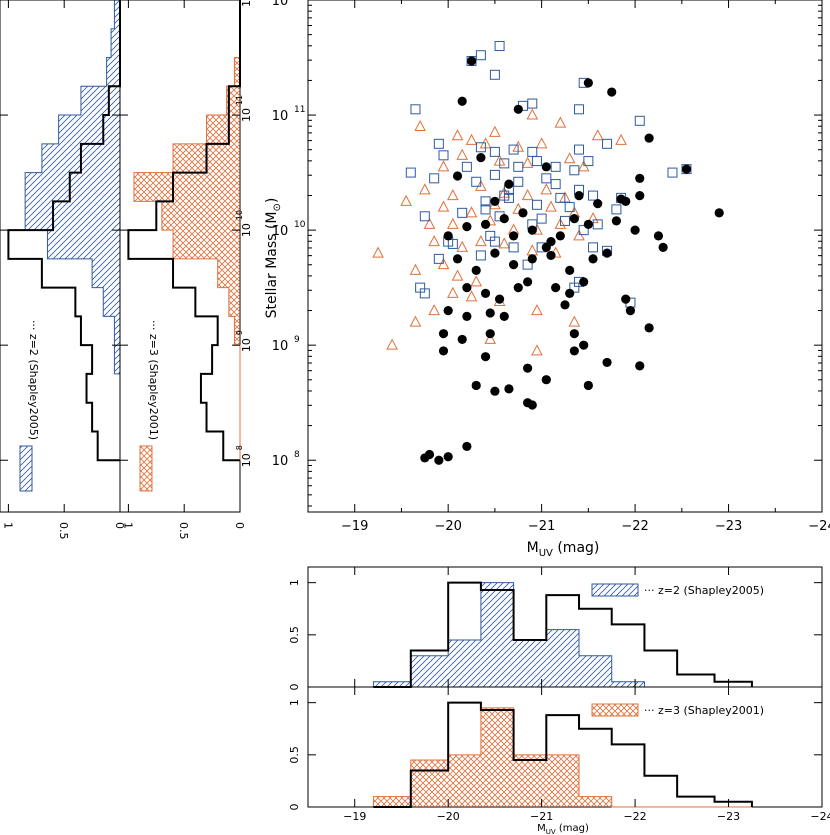 The image size is (830, 835). What do you see at coordinates (562, 634) in the screenshot?
I see `bottom-hist-z2-bars` at bounding box center [562, 634].